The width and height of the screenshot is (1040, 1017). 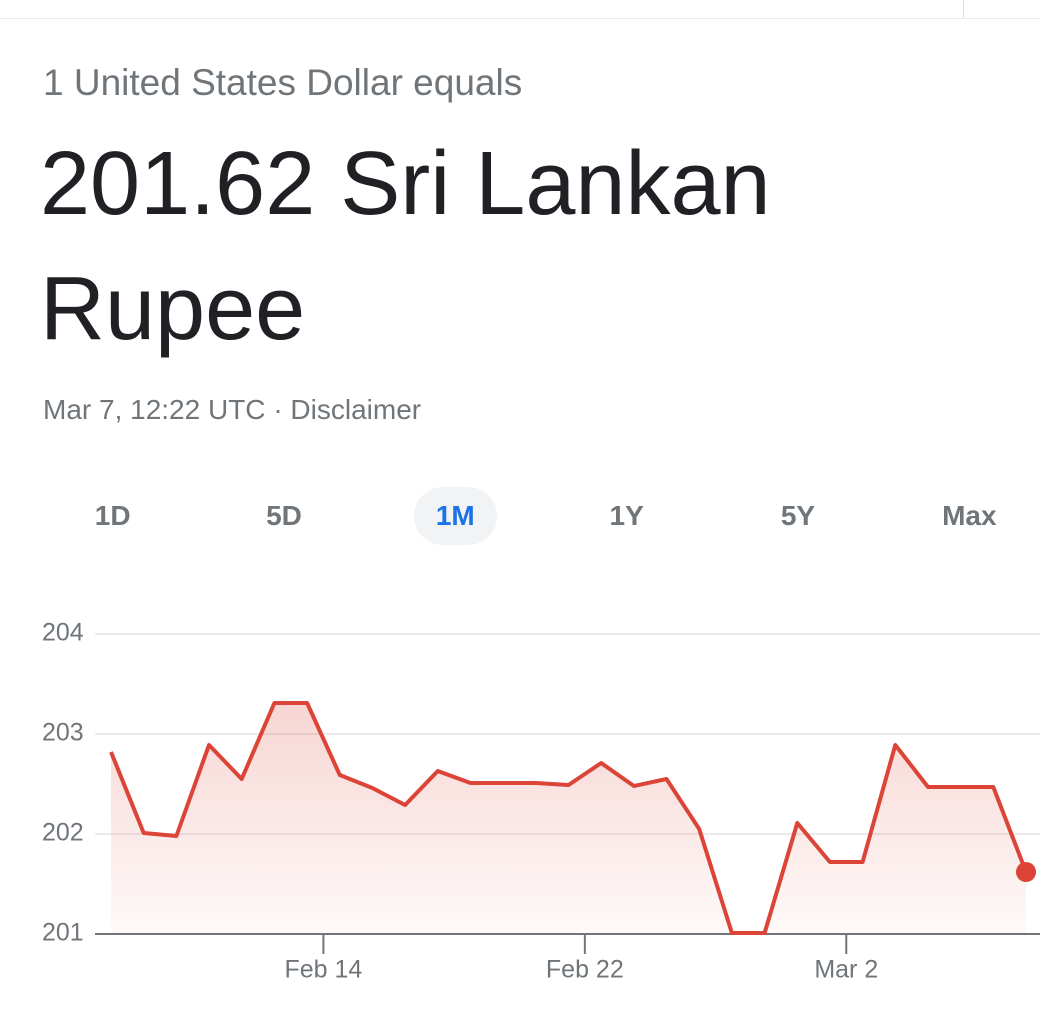 I want to click on current-point, so click(x=1026, y=872).